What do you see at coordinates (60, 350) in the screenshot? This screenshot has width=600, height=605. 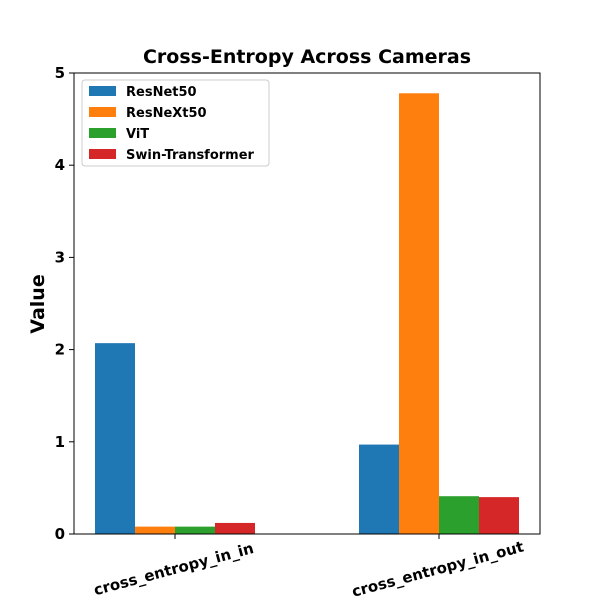 I see `y-tick-label: 2` at bounding box center [60, 350].